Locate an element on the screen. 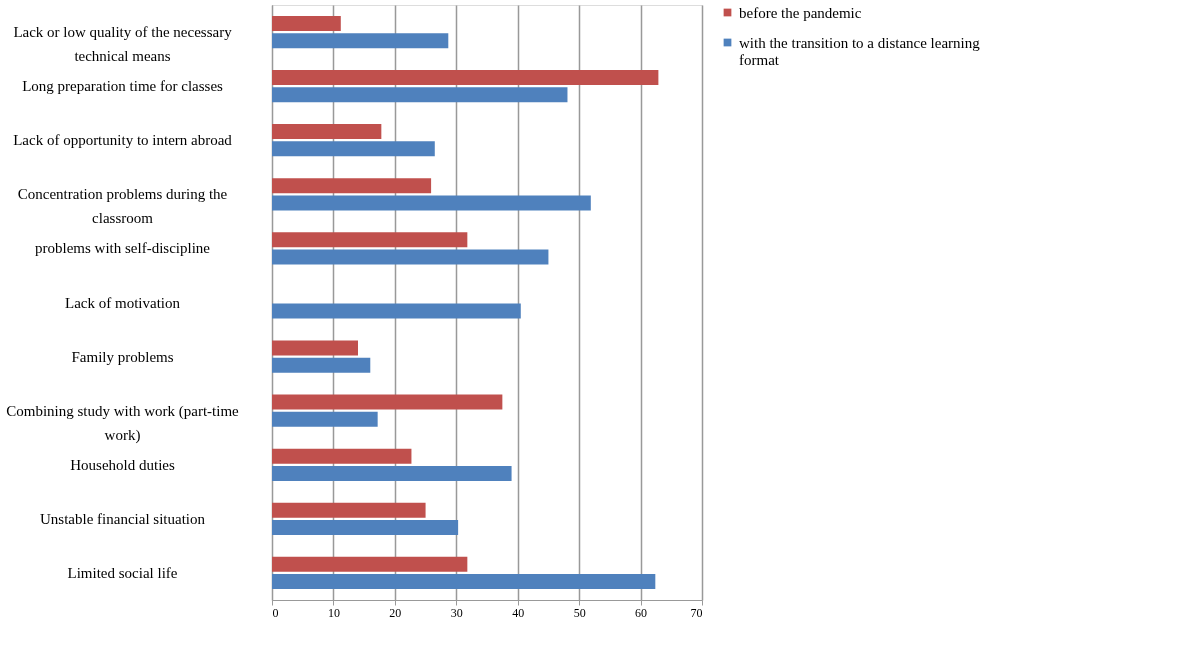 The image size is (1197, 662). x-tick-label: 10 is located at coordinates (333, 612).